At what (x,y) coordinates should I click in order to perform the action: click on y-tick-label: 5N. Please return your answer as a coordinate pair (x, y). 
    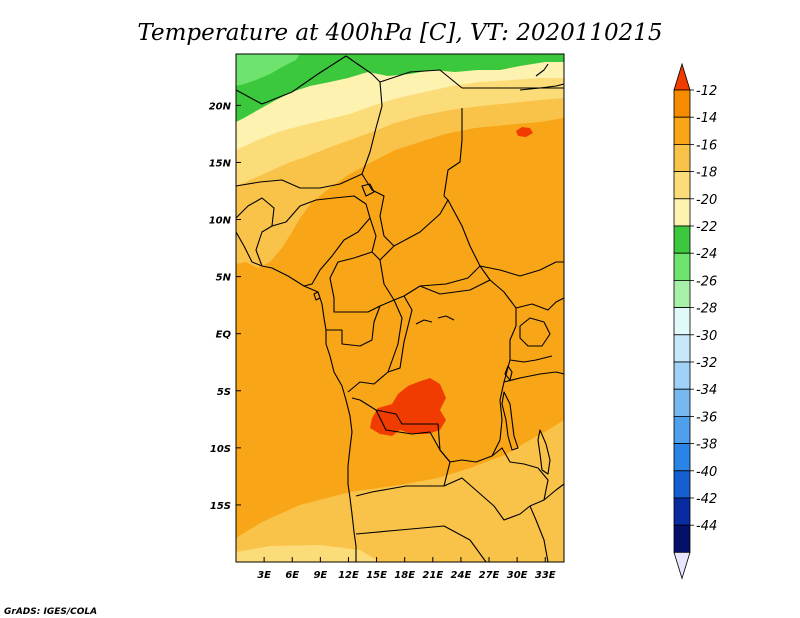
    Looking at the image, I should click on (224, 278).